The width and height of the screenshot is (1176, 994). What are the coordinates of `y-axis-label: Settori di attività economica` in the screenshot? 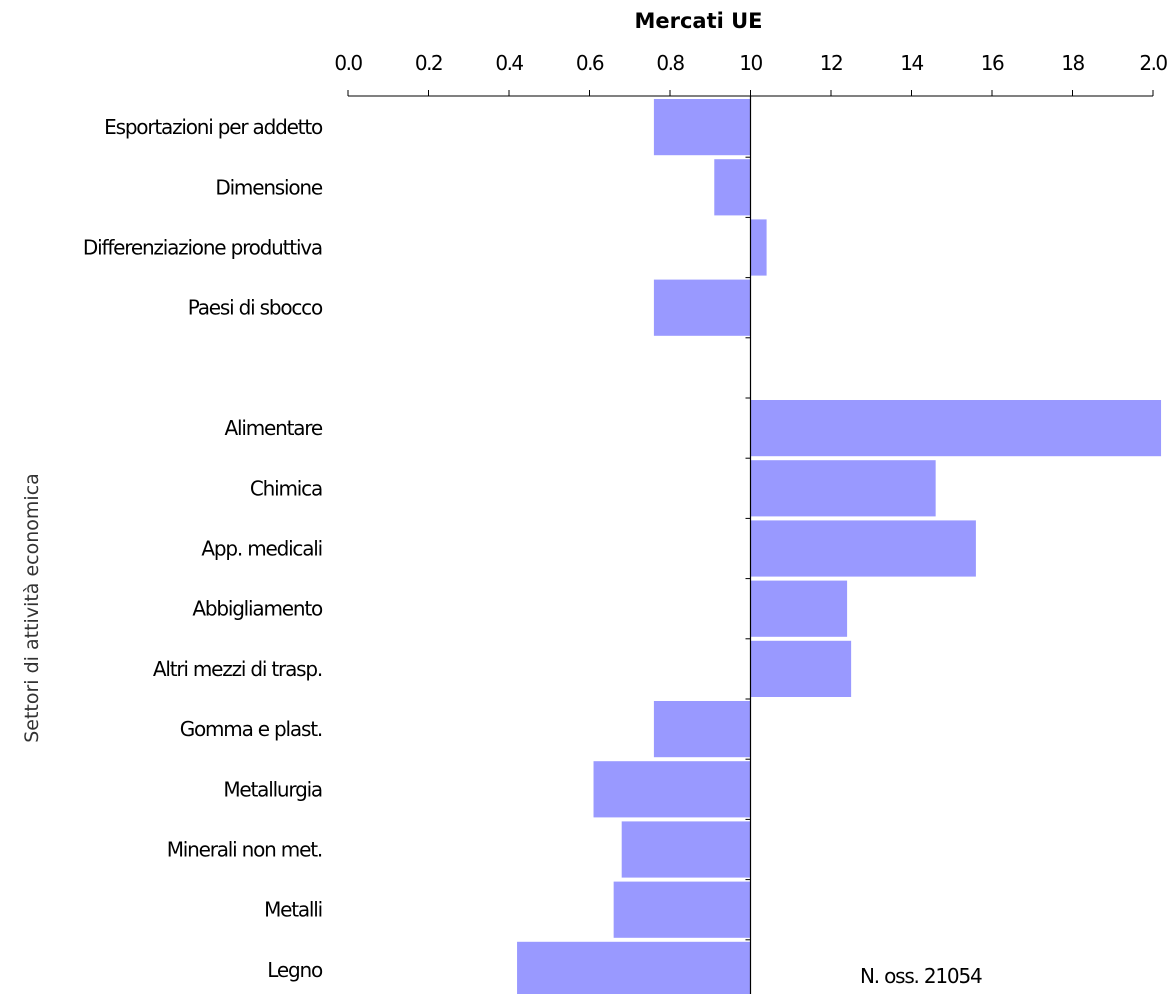 It's located at (32, 608).